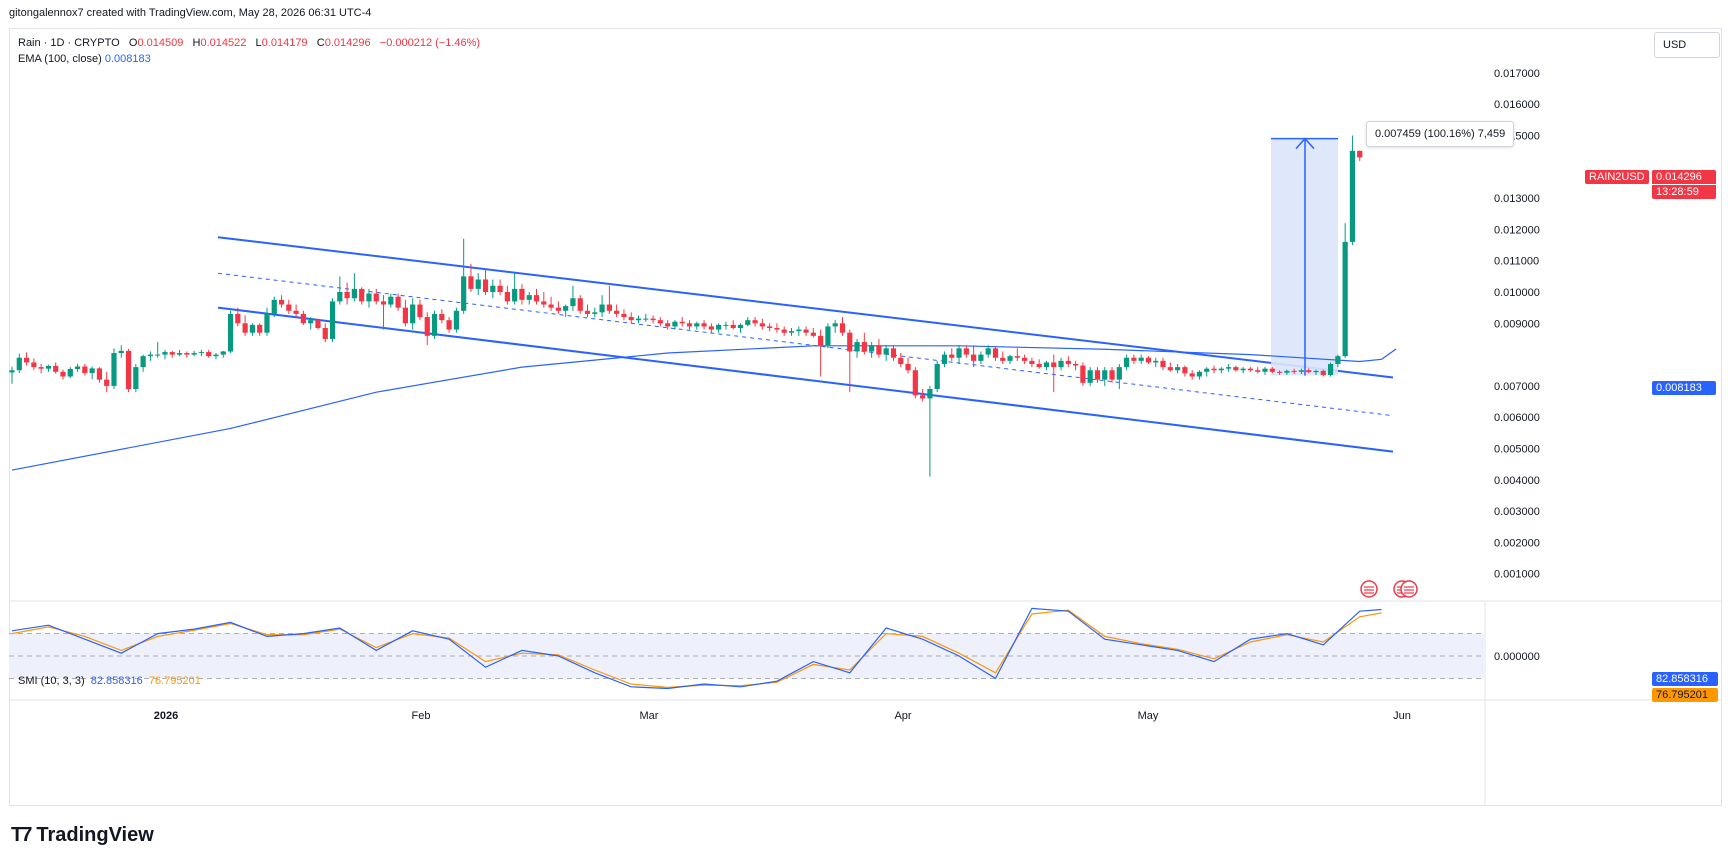 The height and width of the screenshot is (866, 1736). I want to click on ema-line, so click(704, 408).